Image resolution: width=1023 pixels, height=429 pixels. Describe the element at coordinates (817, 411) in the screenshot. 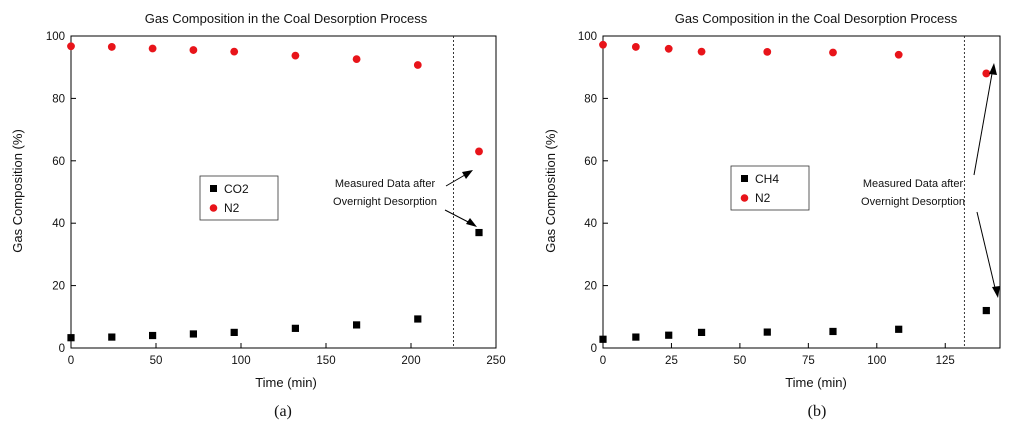

I see `panel-caption: (b)` at that location.